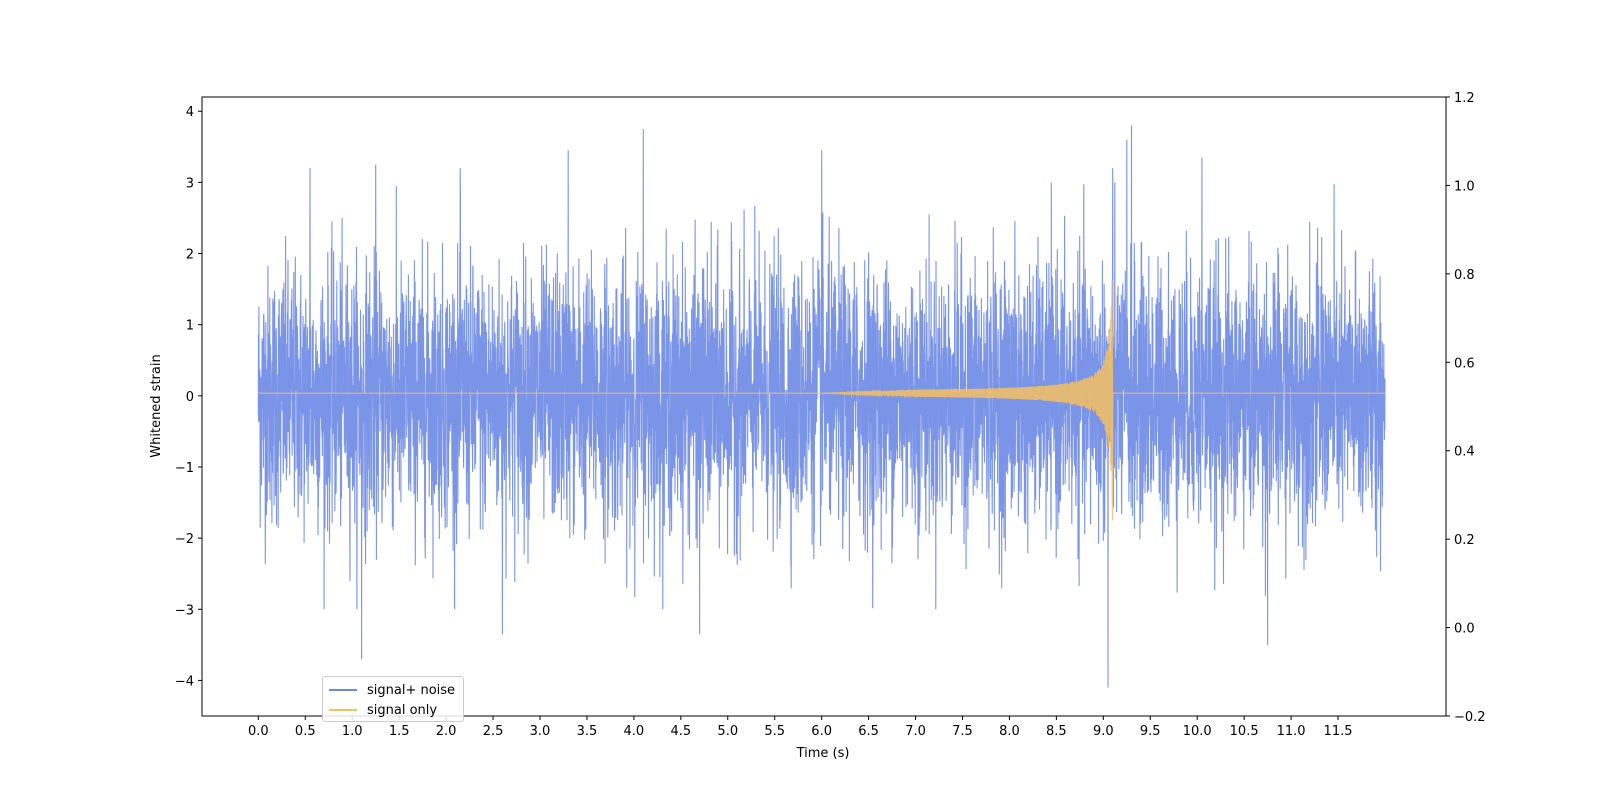 This screenshot has width=1600, height=800. What do you see at coordinates (402, 710) in the screenshot?
I see `legend-label-signal-only: signal only` at bounding box center [402, 710].